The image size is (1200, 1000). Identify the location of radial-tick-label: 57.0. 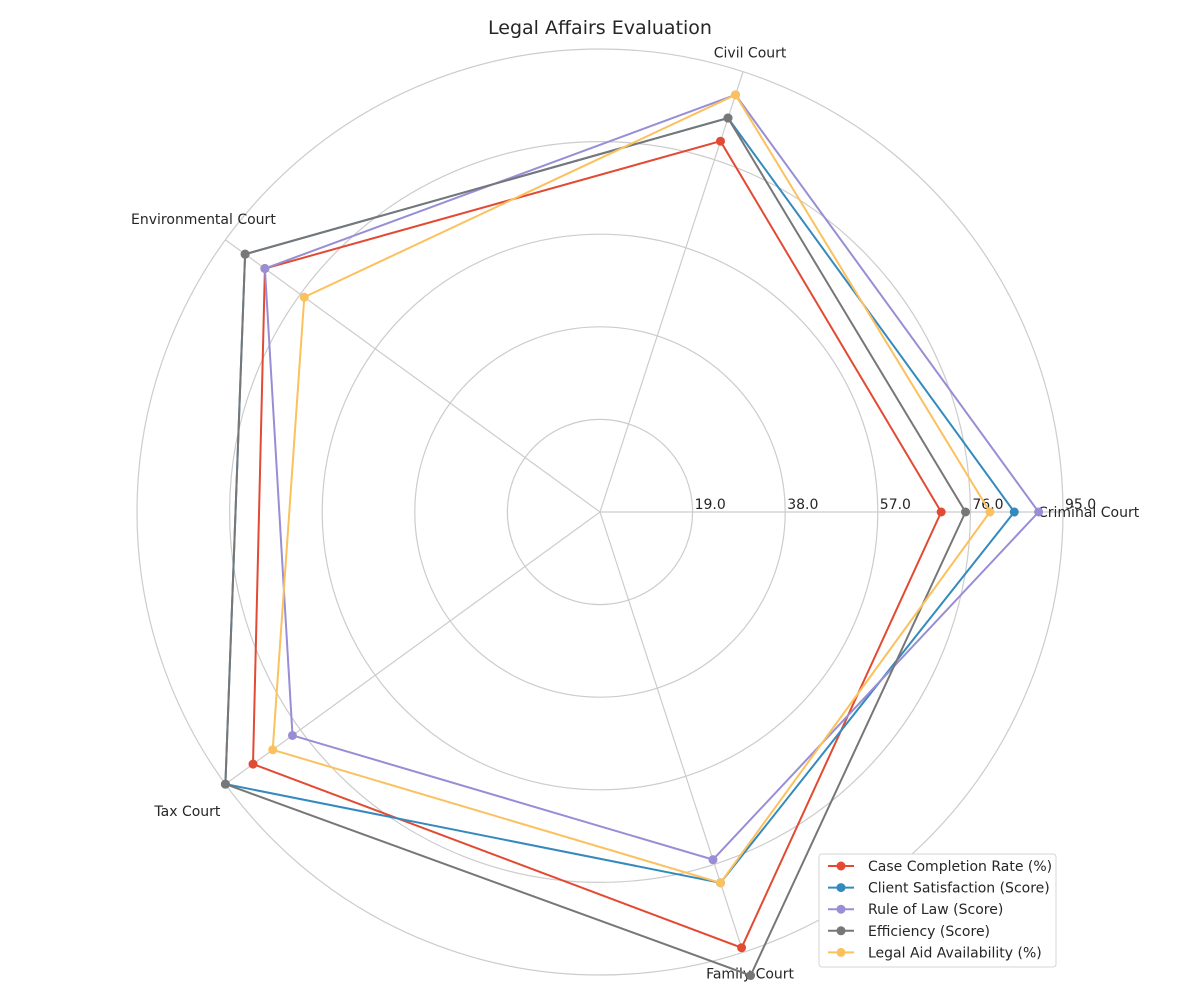
(895, 505).